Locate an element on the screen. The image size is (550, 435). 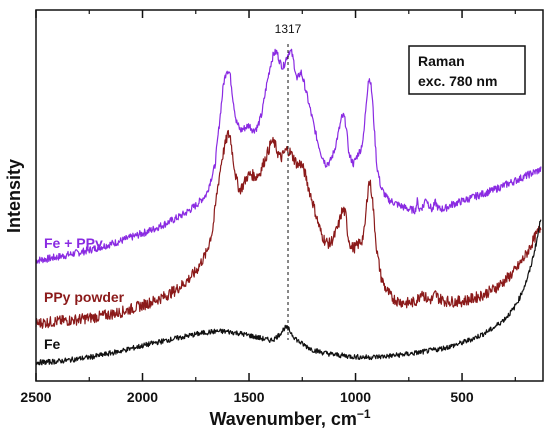
x-tick-label-1000: 1000 is located at coordinates (355, 397).